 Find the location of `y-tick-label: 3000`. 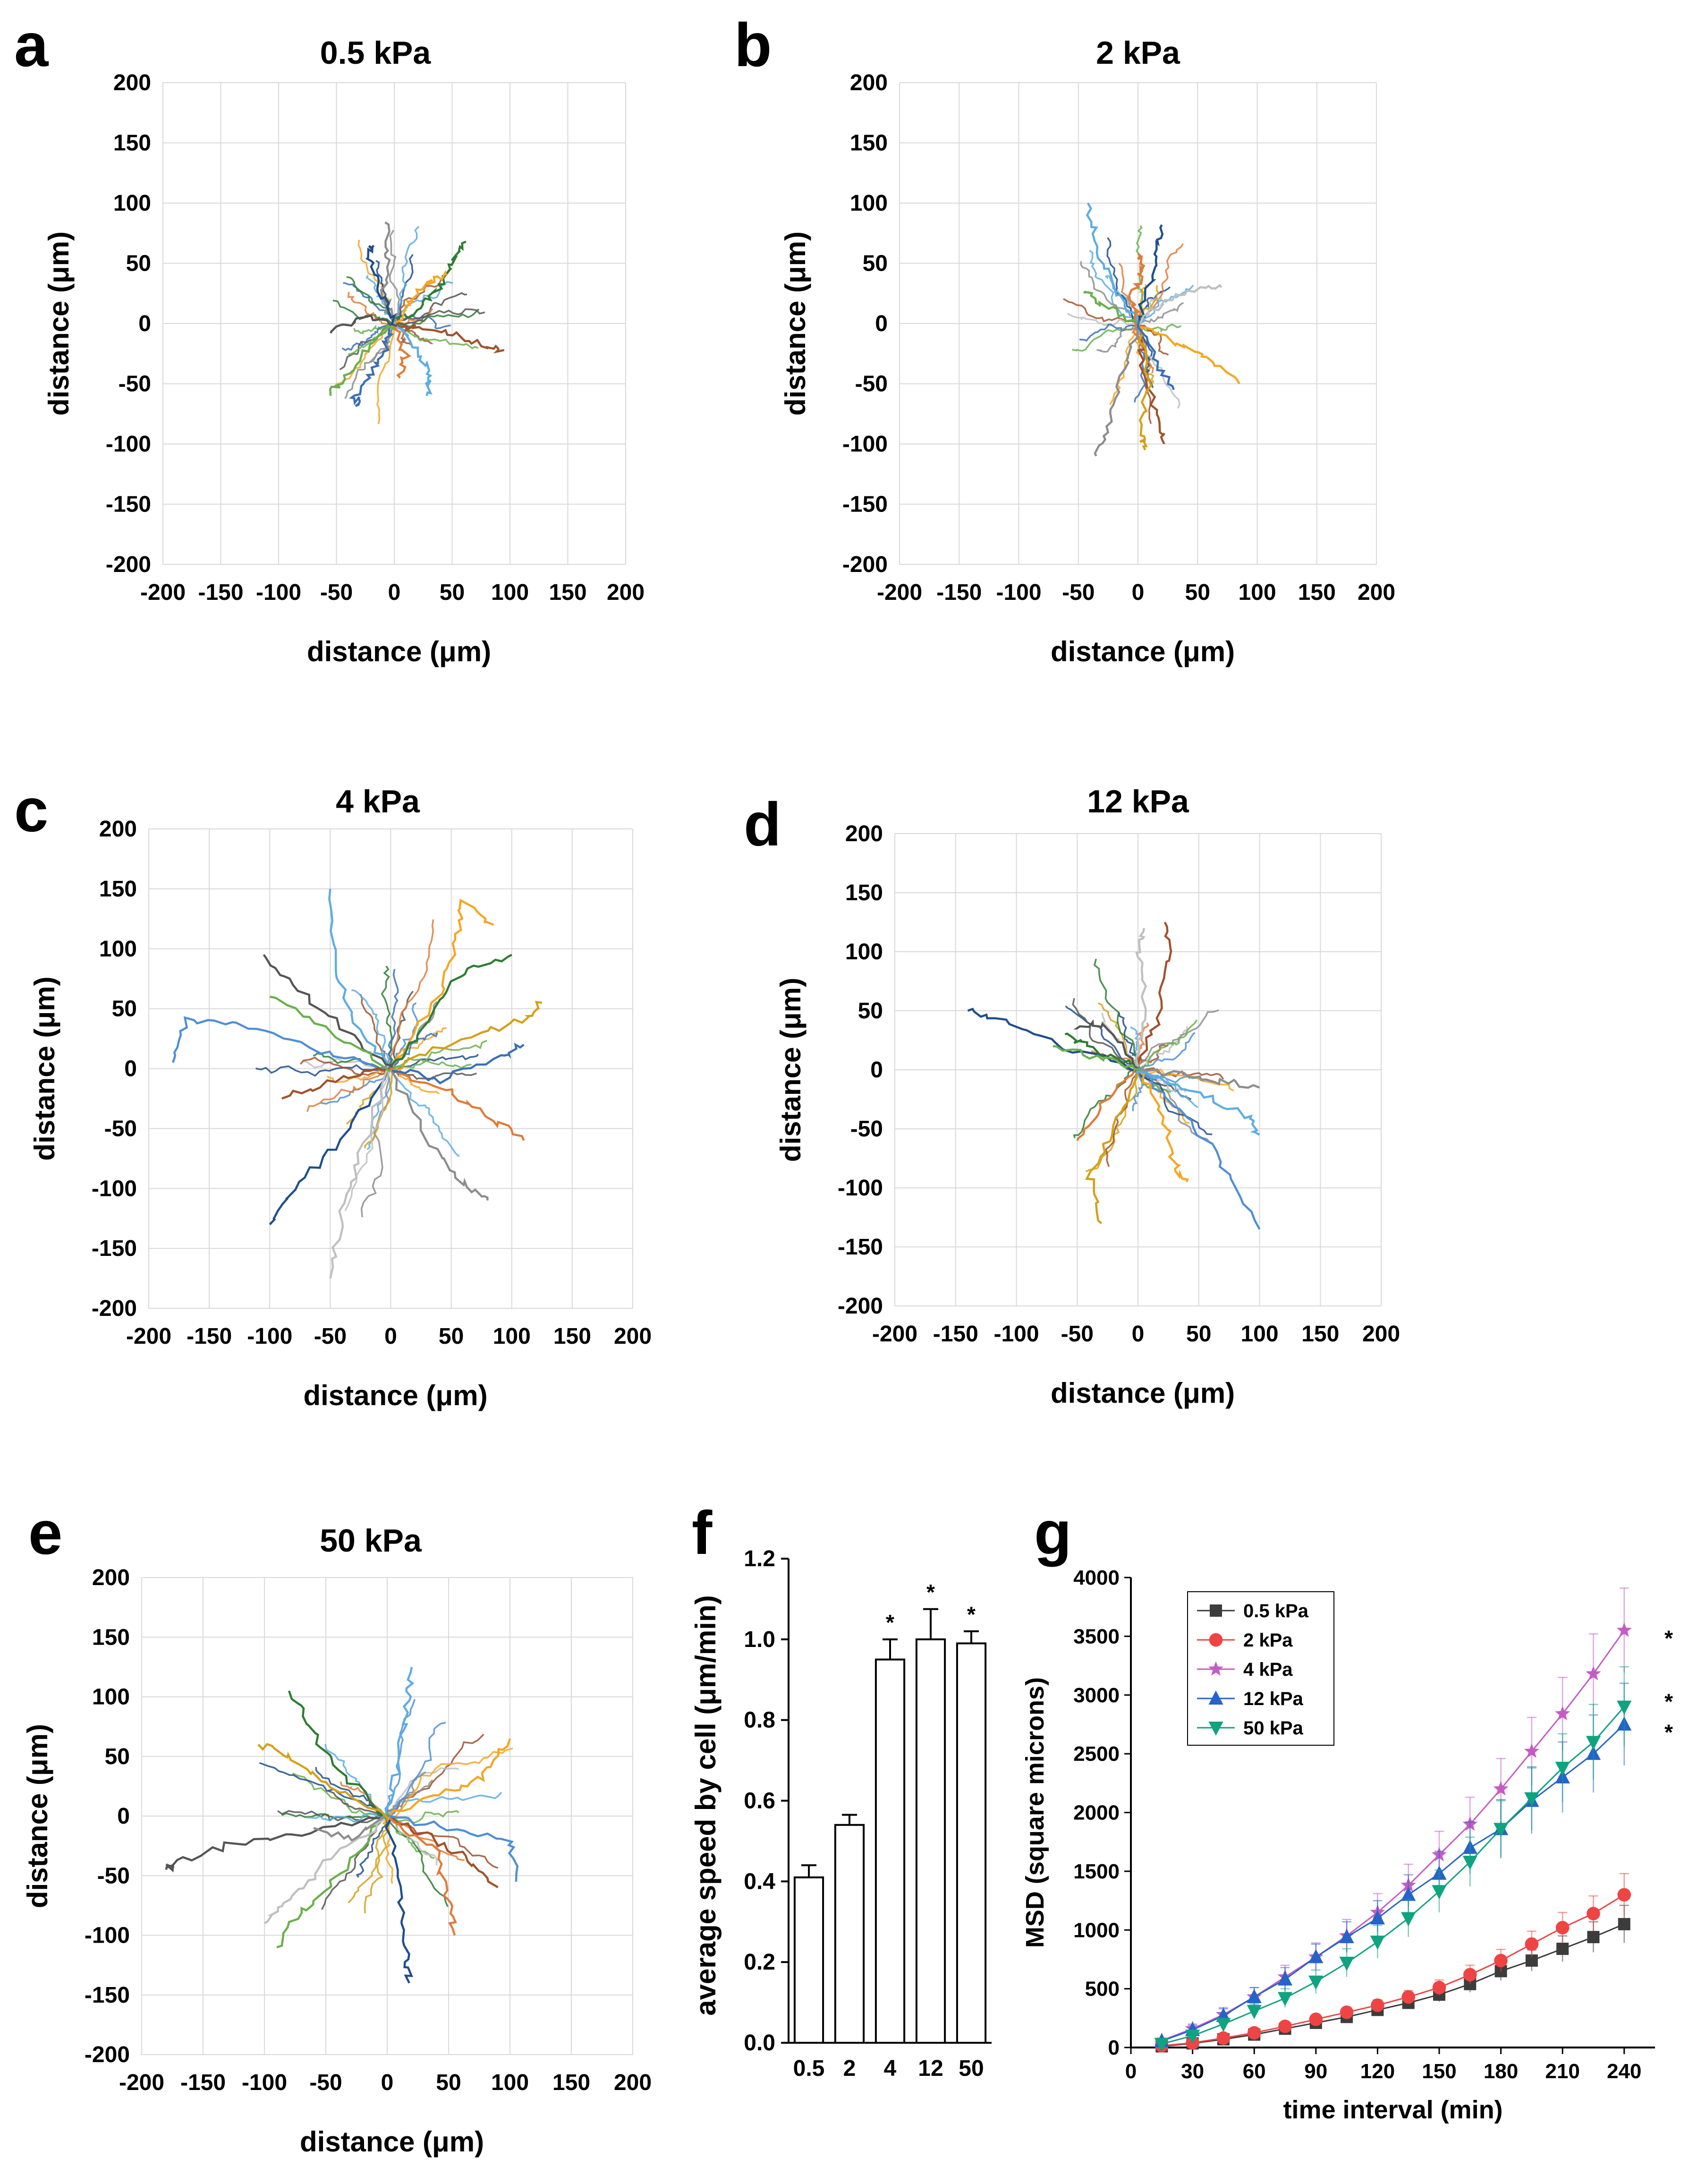

y-tick-label: 3000 is located at coordinates (1096, 1696).